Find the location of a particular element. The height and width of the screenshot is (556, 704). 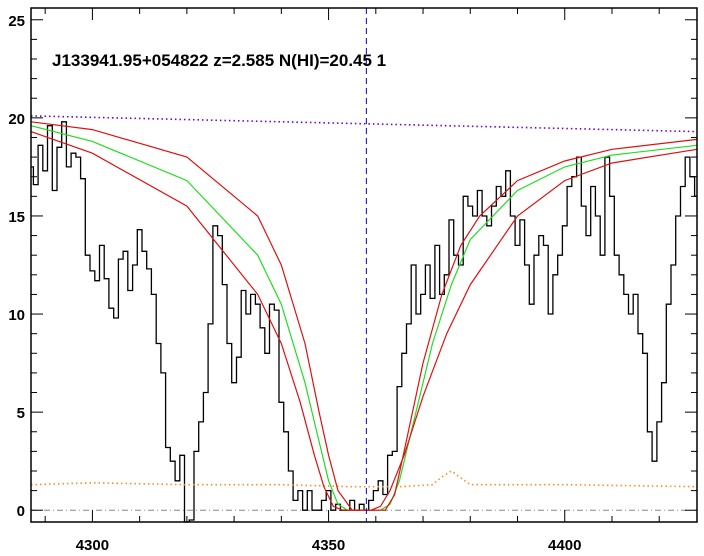

x-tick-label-4350: 4350 is located at coordinates (328, 545).